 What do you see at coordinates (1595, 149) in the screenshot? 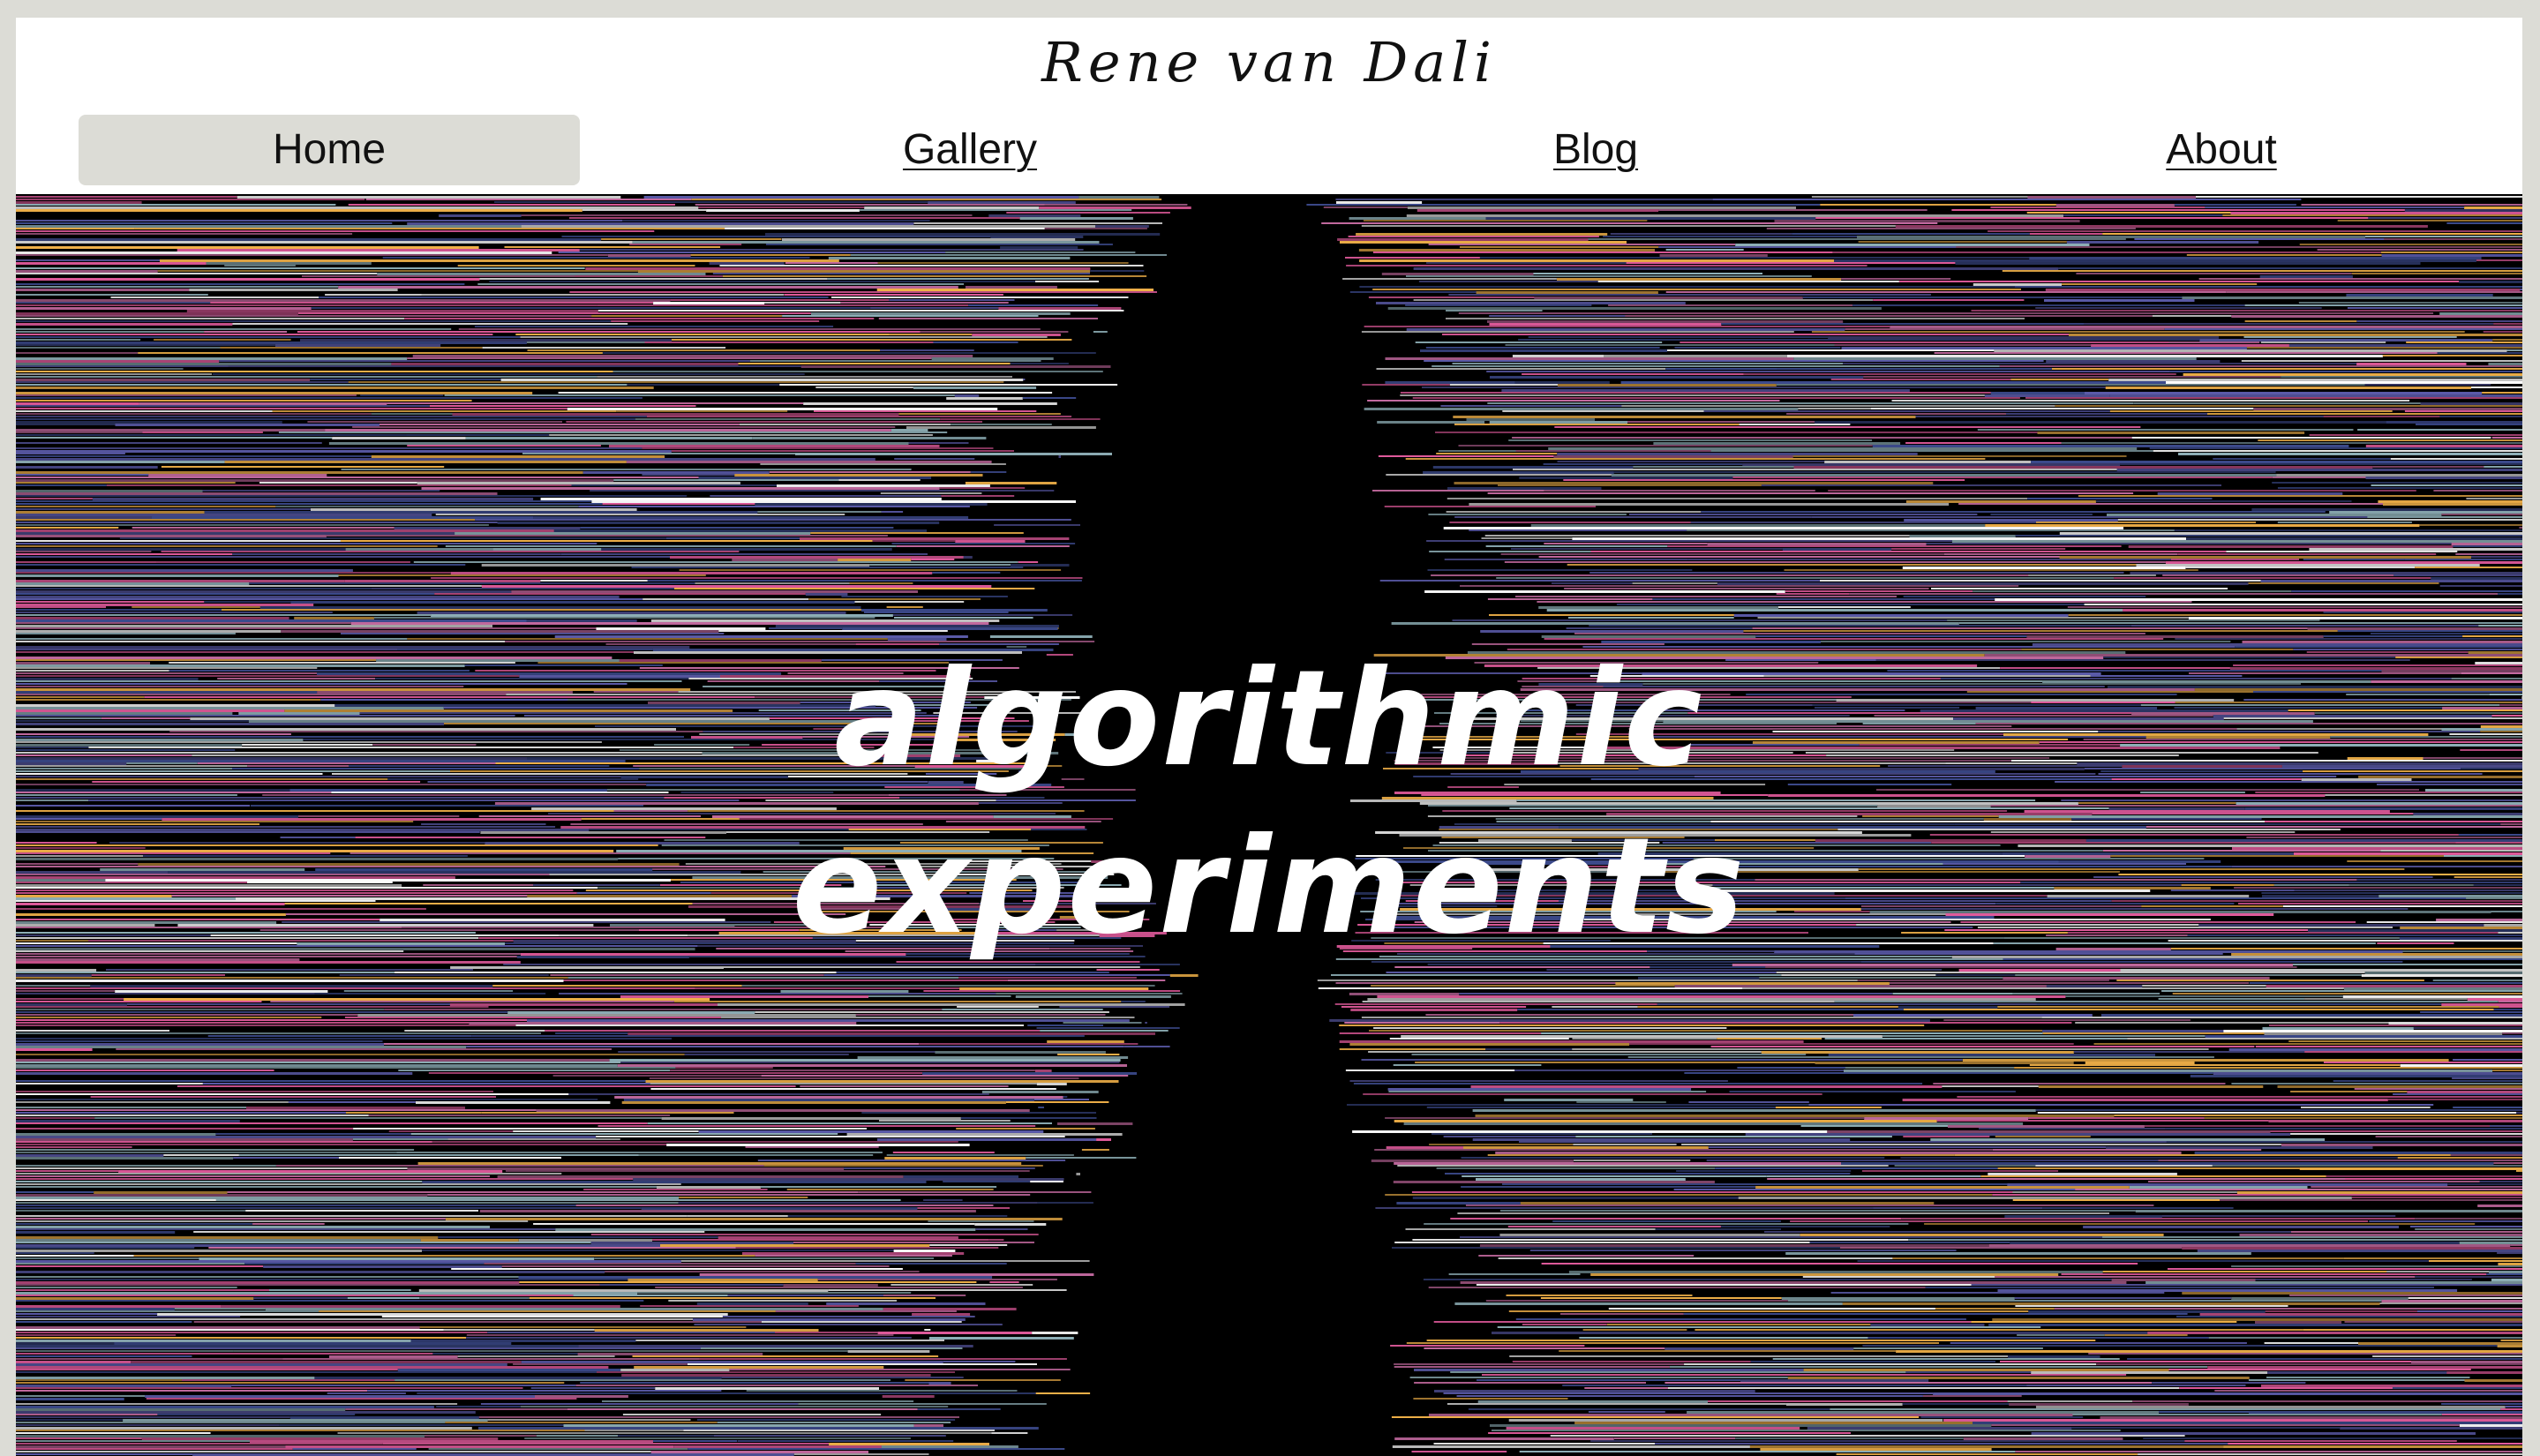
I see `nav-blog: Blog` at bounding box center [1595, 149].